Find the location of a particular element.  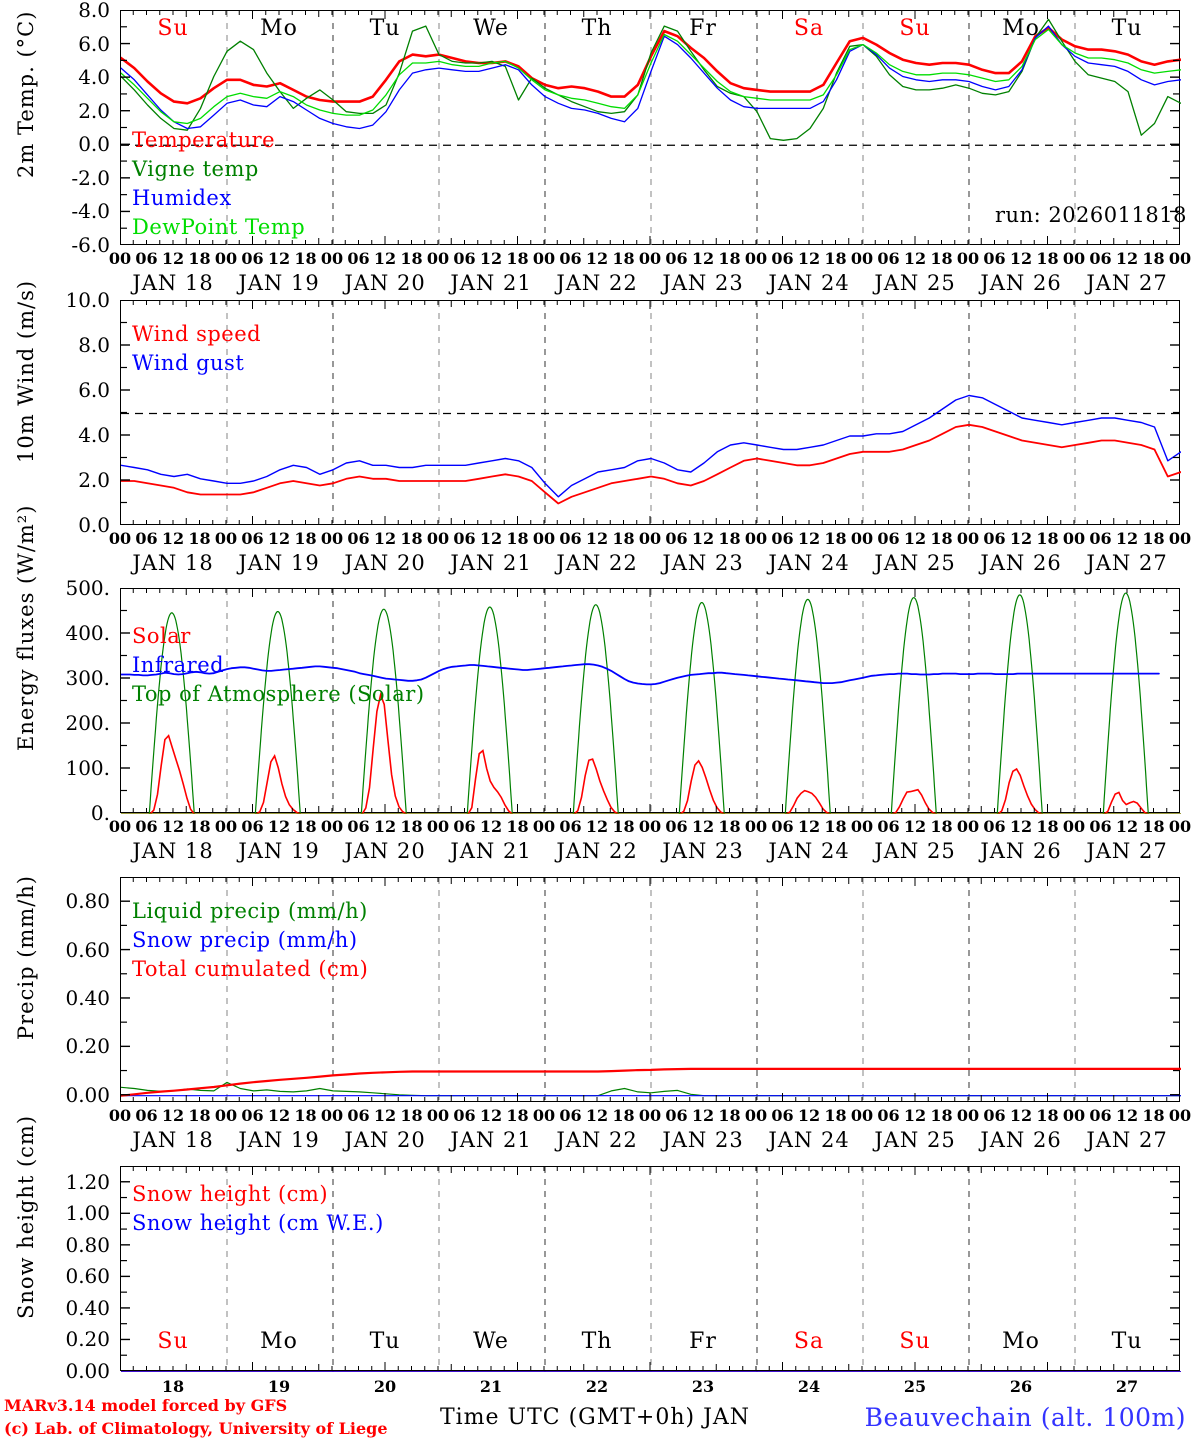

x-tick-daynumber: 18 is located at coordinates (173, 1386).